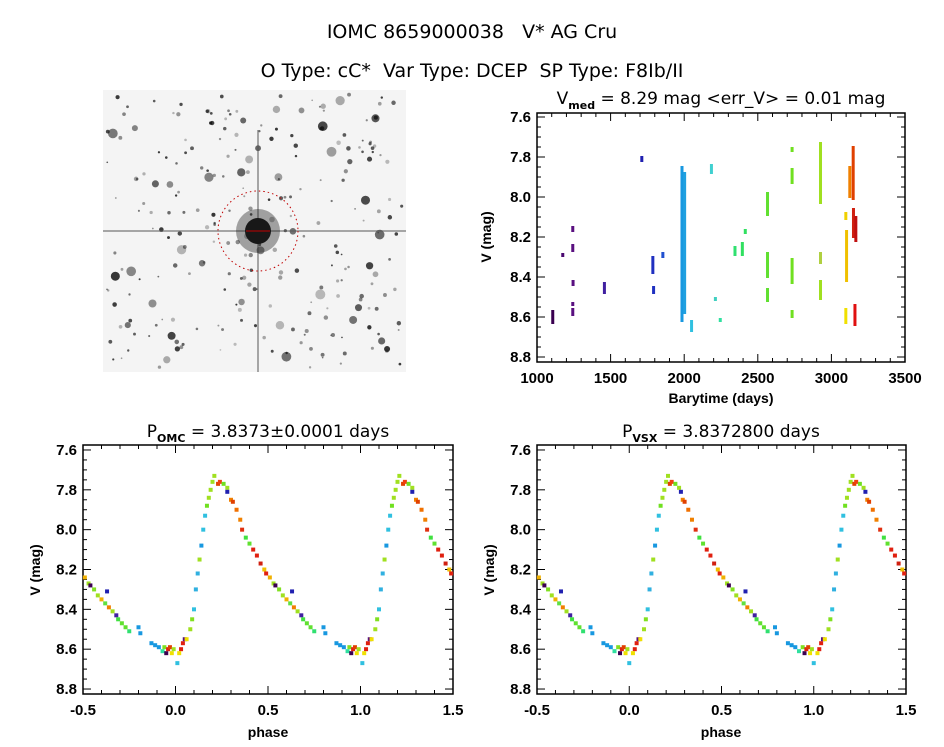 The height and width of the screenshot is (747, 944). I want to click on y-tick-label: 7.8, so click(520, 157).